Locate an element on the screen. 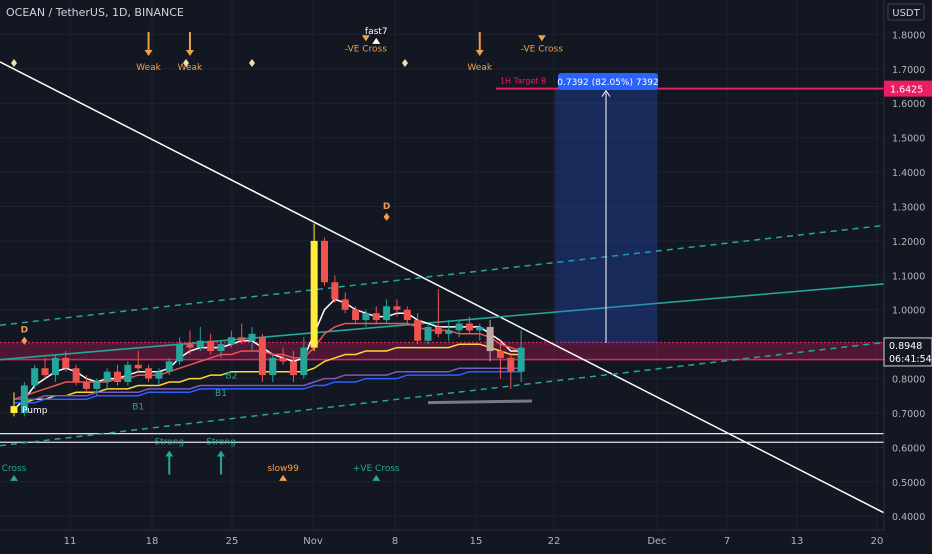 The height and width of the screenshot is (554, 932). signal-label: Pump is located at coordinates (35, 411).